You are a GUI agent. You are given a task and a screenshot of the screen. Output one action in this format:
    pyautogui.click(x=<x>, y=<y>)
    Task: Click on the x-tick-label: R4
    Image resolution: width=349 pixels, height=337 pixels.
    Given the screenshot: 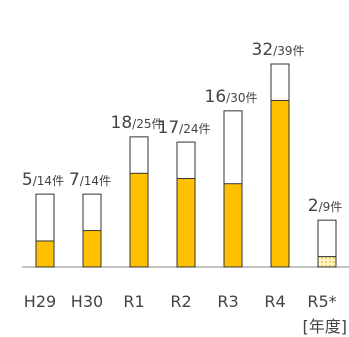 What is the action you would take?
    pyautogui.click(x=274, y=301)
    